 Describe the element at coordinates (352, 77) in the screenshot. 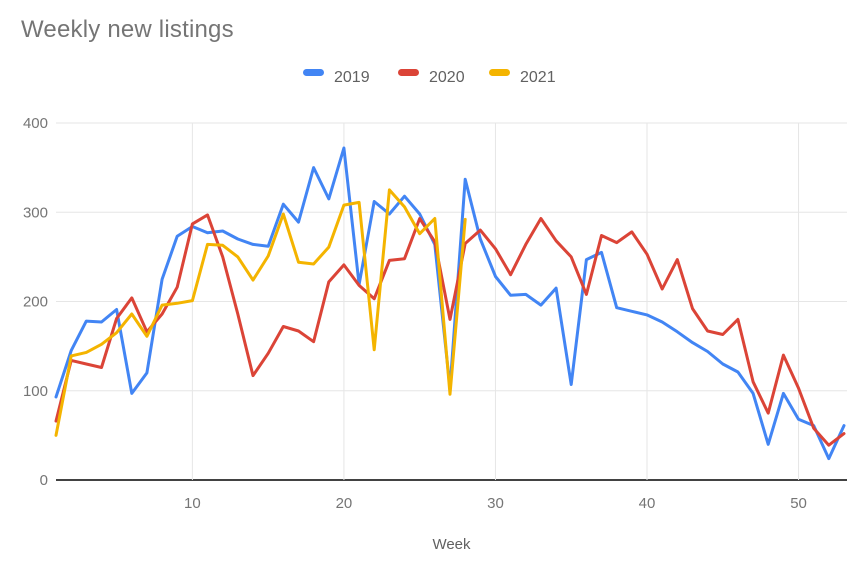

I see `legend-label-2019: 2019` at that location.